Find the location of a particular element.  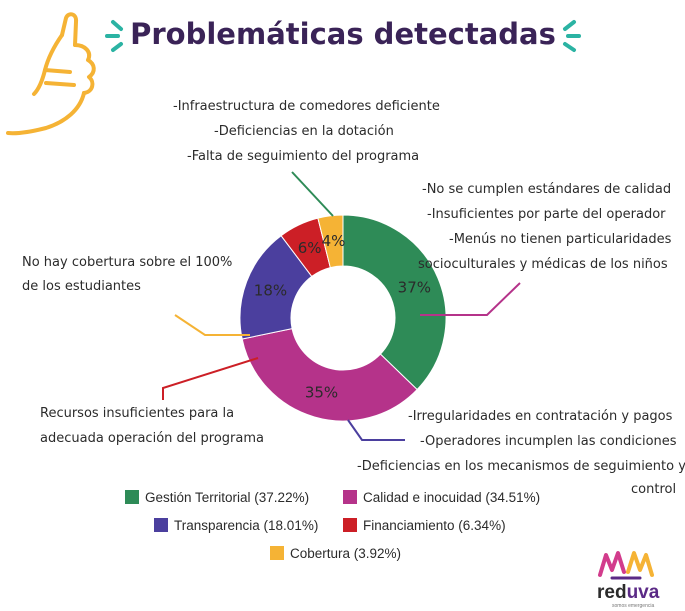

reduva-logo: reduva somos emergencia is located at coordinates (628, 580).